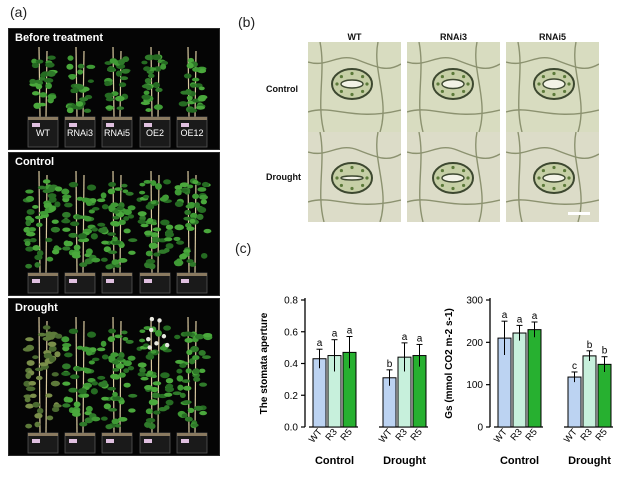 Image resolution: width=642 pixels, height=478 pixels. I want to click on photo-title: Drought, so click(36, 308).